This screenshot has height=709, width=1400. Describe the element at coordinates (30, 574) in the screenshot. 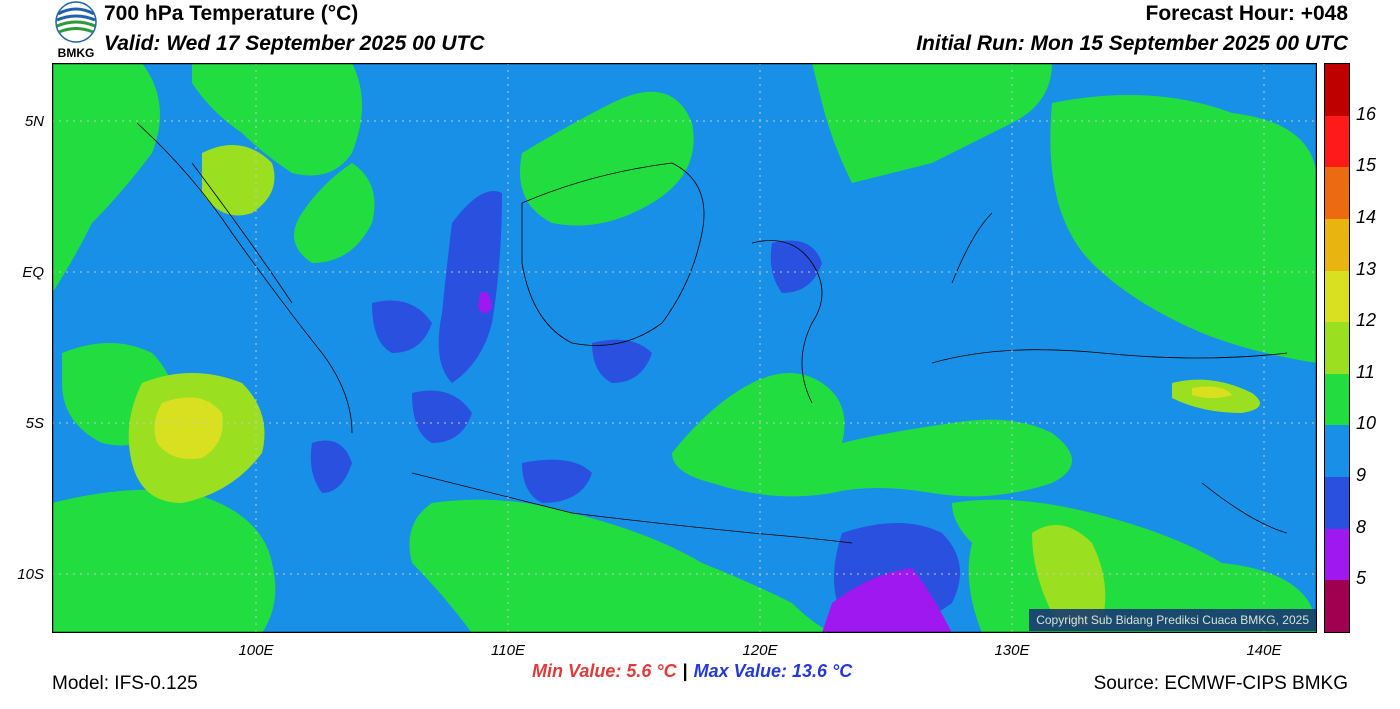

I see `lat-label-10s: 10S` at that location.